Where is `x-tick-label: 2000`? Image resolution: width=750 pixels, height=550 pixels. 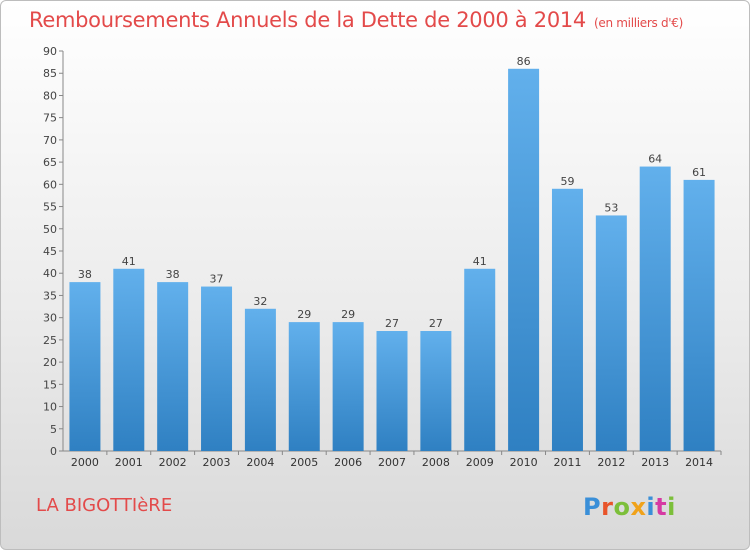 x-tick-label: 2000 is located at coordinates (85, 462).